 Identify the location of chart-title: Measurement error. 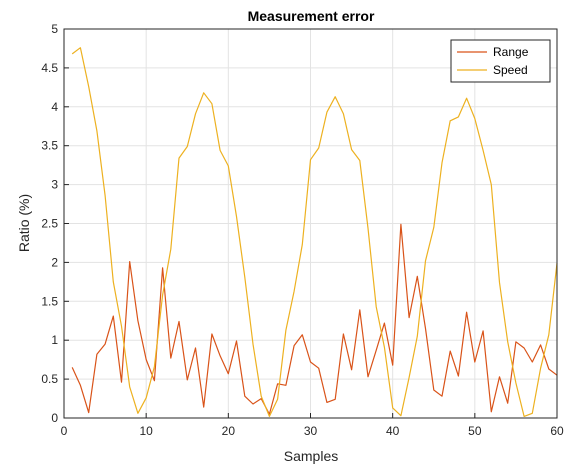
(311, 16).